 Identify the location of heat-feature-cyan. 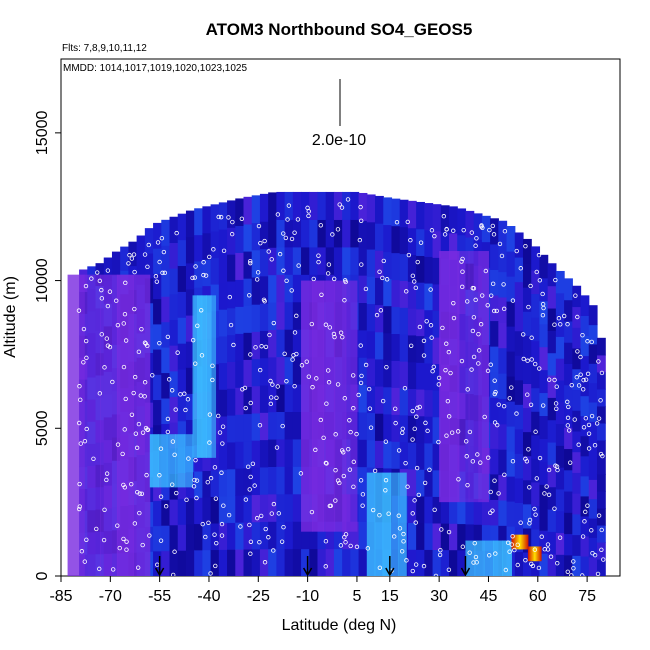
(163, 461).